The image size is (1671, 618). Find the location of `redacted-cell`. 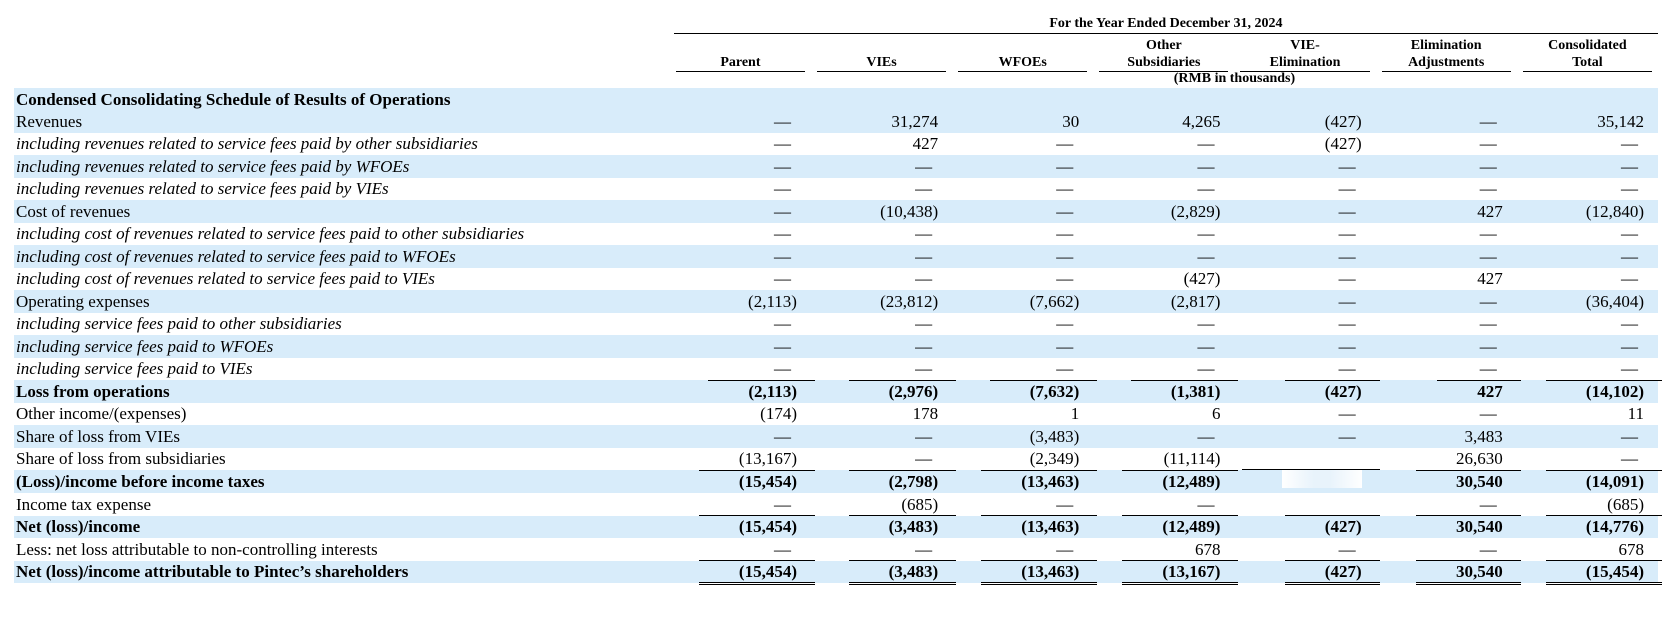

redacted-cell is located at coordinates (1310, 478).